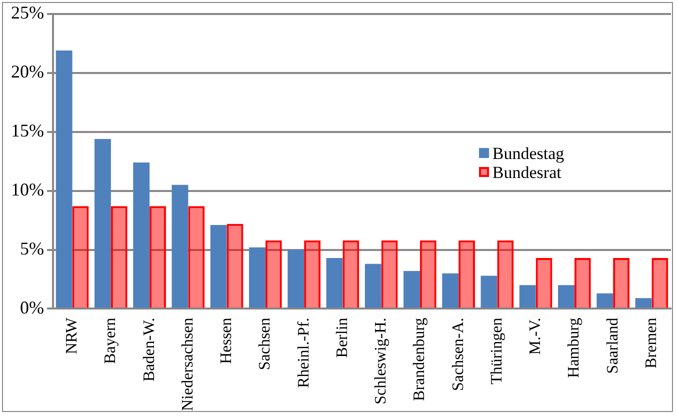 The image size is (677, 416). What do you see at coordinates (381, 361) in the screenshot?
I see `x-tick-label: Schleswig-H.` at bounding box center [381, 361].